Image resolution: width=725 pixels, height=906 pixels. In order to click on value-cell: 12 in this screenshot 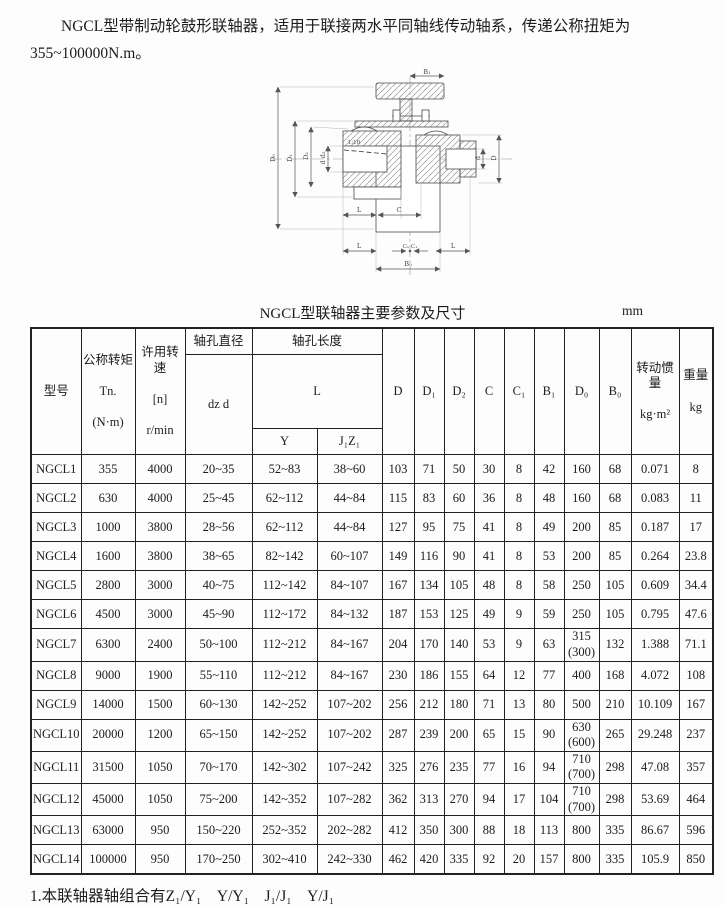, I will do `click(519, 675)`.